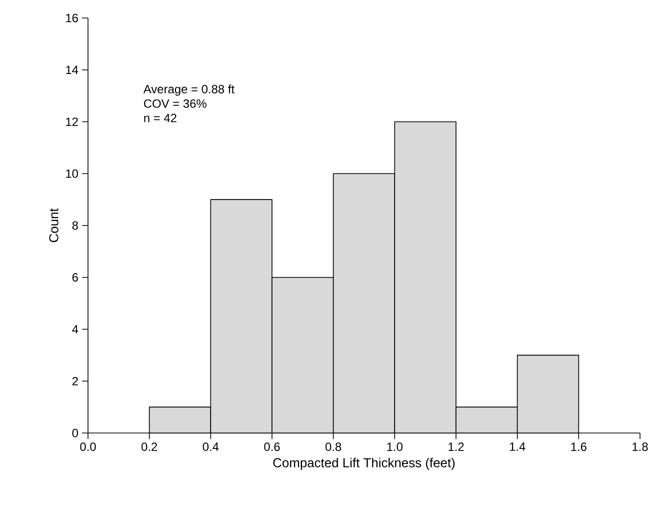  Describe the element at coordinates (72, 122) in the screenshot. I see `y-tick-label: 12` at that location.